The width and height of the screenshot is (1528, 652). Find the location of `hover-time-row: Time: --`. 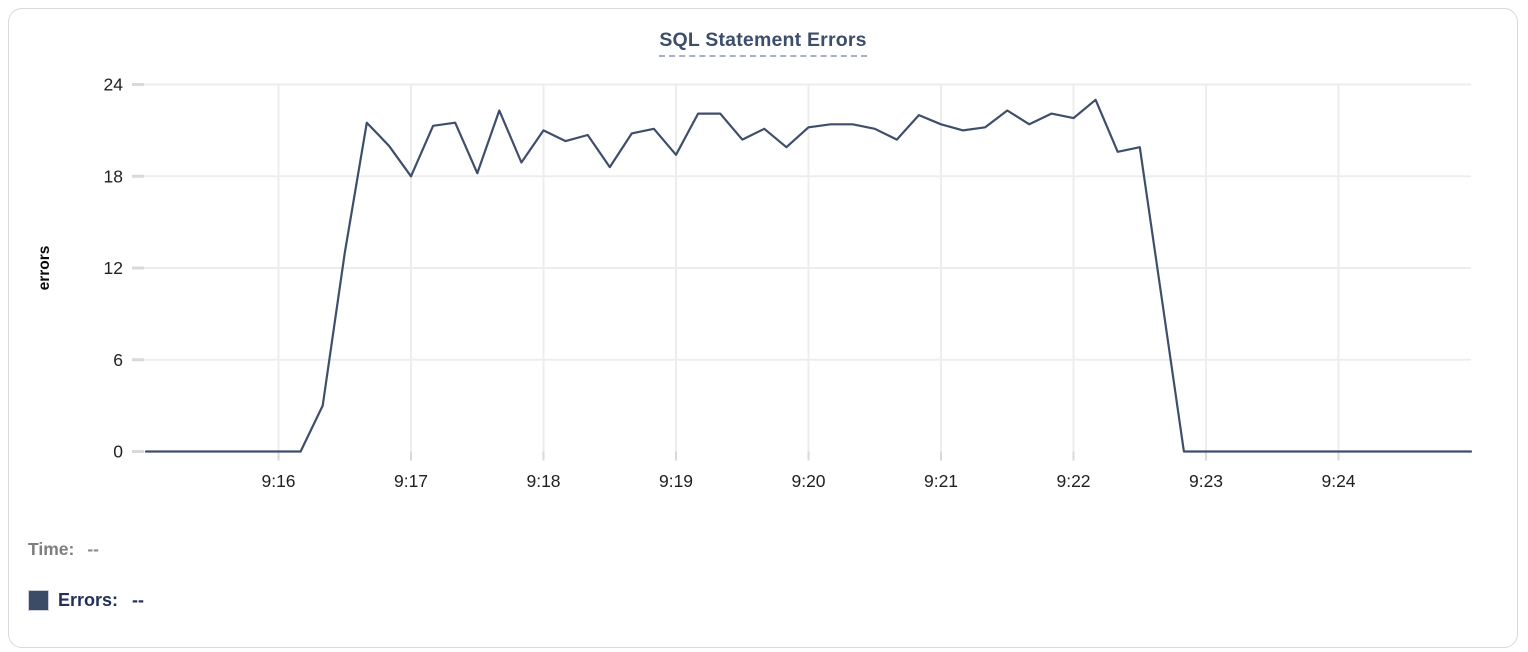

hover-time-row: Time: -- is located at coordinates (772, 549).